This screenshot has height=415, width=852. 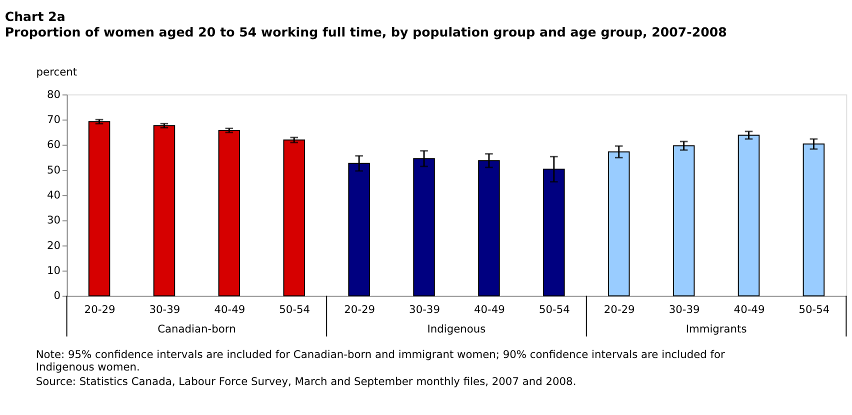 I want to click on chart-subtitle: Proportion of women aged 20 to 54 working full time, by population group and age group, 2007-2008, so click(x=365, y=32).